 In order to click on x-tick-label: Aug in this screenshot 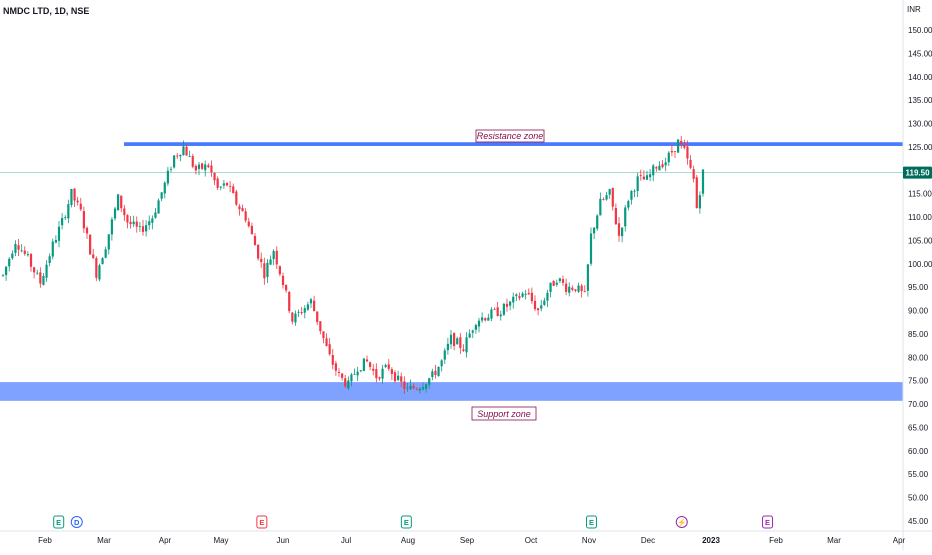, I will do `click(408, 540)`.